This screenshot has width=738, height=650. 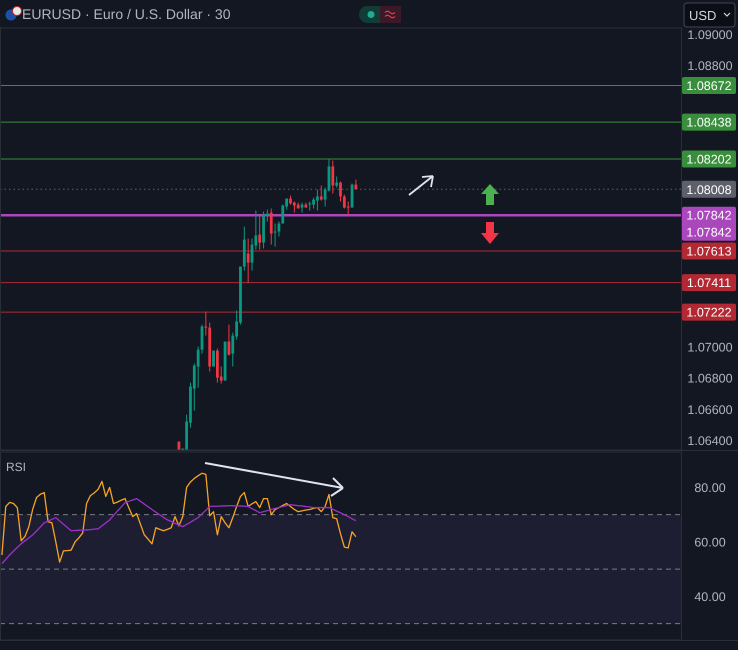 I want to click on y-tick-label: 1.06800, so click(x=710, y=379).